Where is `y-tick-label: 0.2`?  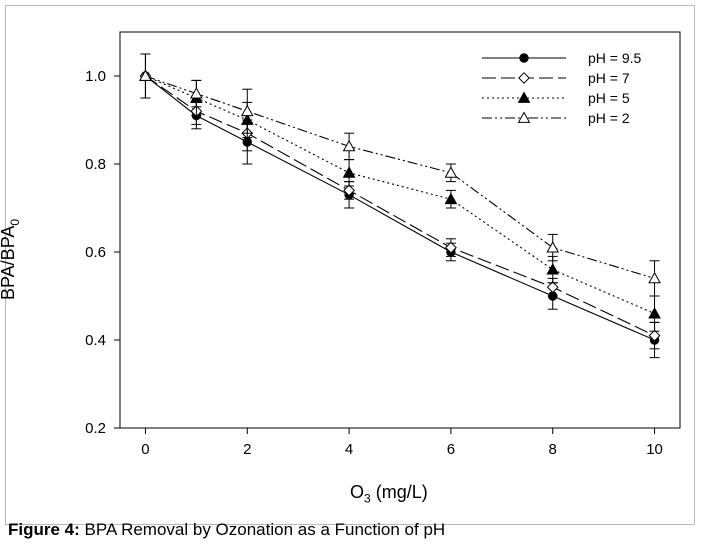
y-tick-label: 0.2 is located at coordinates (95, 428).